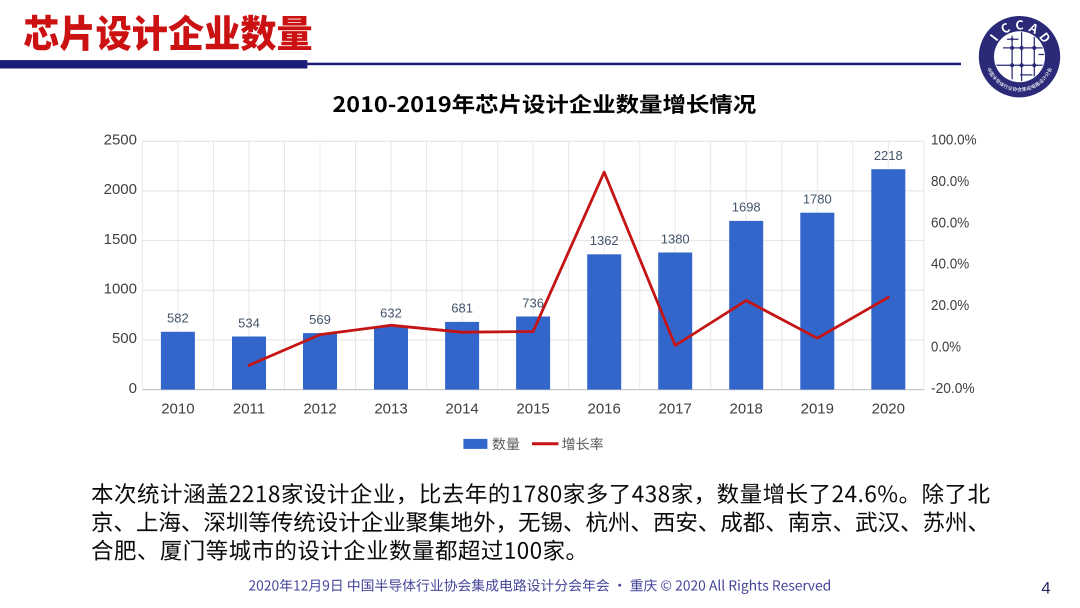 This screenshot has height=608, width=1080. I want to click on svg-text: 0.0%, so click(946, 347).